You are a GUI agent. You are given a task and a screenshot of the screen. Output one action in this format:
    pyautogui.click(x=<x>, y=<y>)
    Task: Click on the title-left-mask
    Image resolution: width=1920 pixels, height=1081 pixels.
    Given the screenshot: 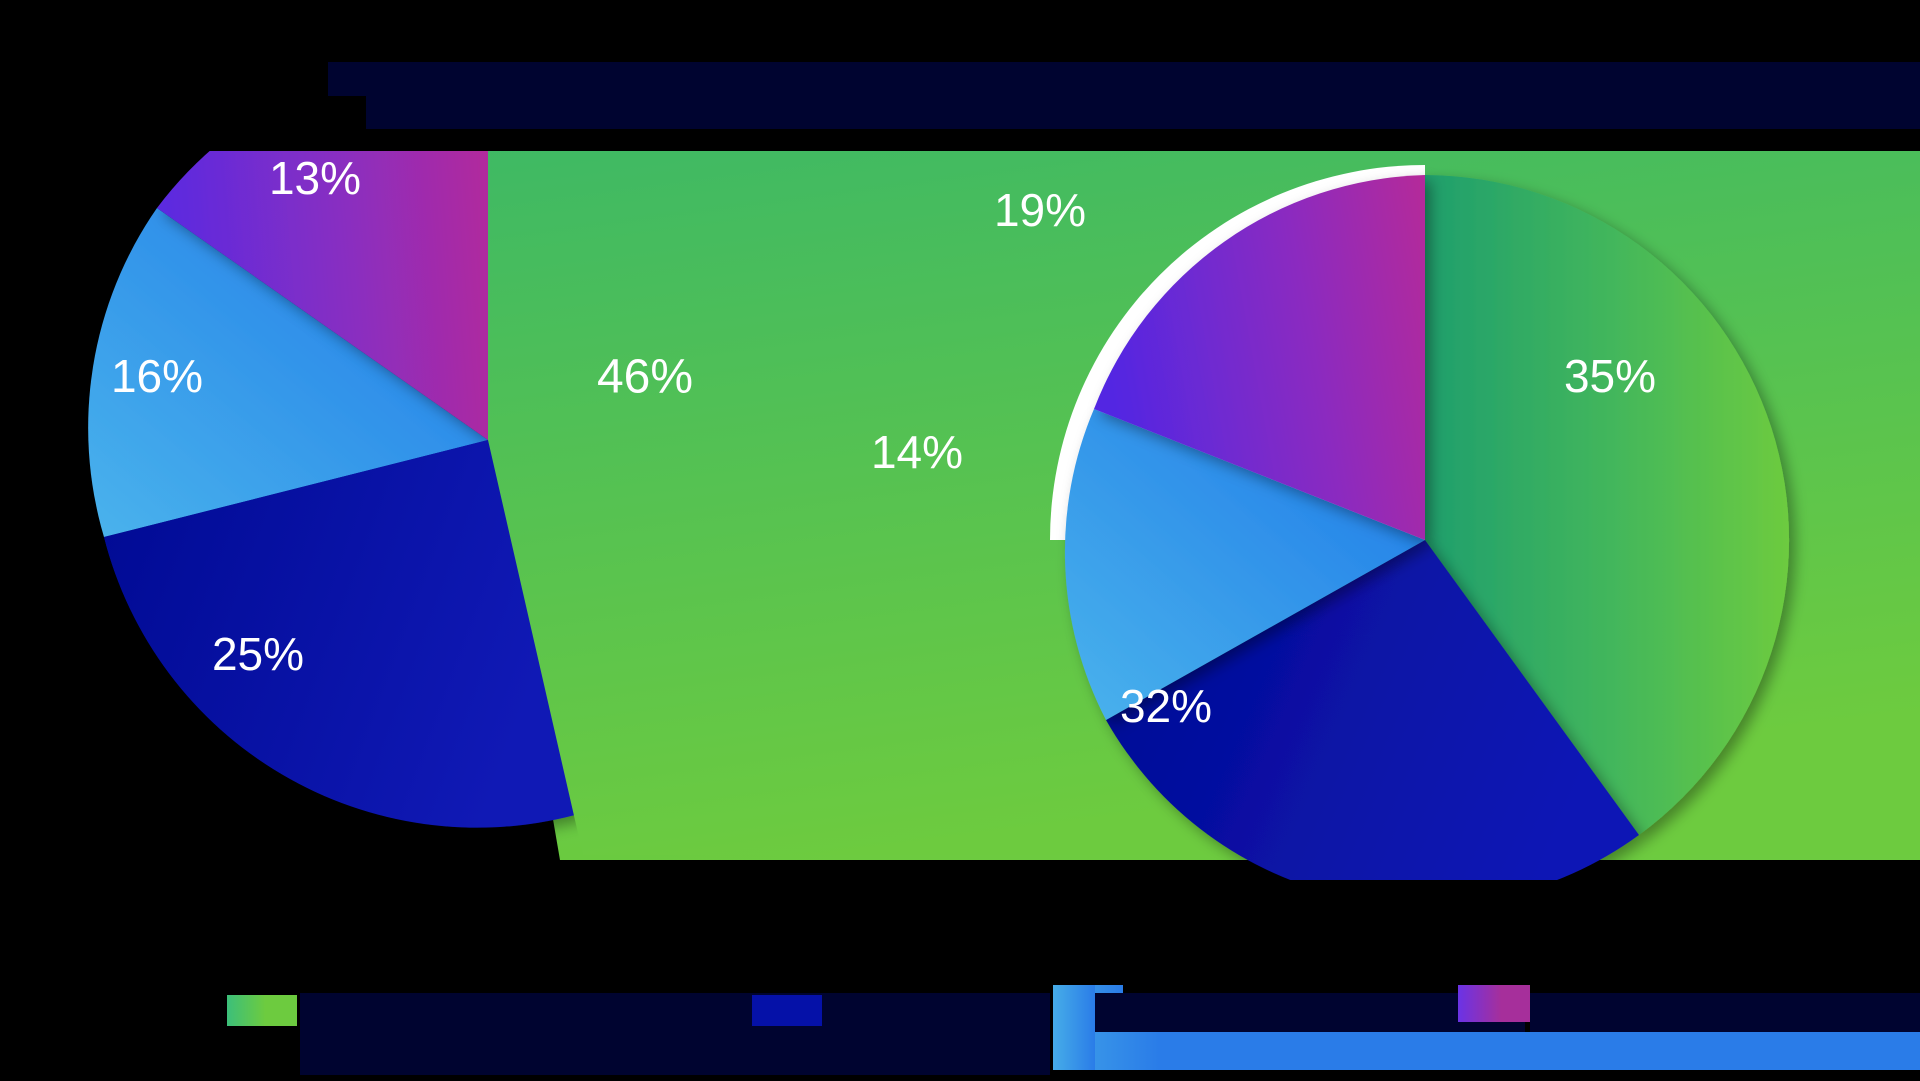 What is the action you would take?
    pyautogui.click(x=164, y=96)
    